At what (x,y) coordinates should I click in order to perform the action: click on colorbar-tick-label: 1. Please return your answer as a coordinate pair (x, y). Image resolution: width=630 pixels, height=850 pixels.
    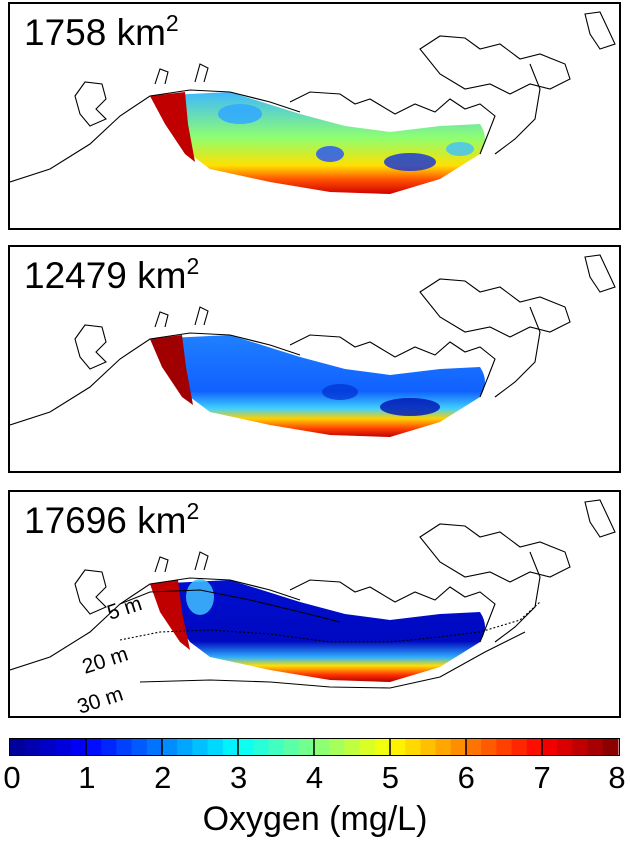
    Looking at the image, I should click on (87, 777).